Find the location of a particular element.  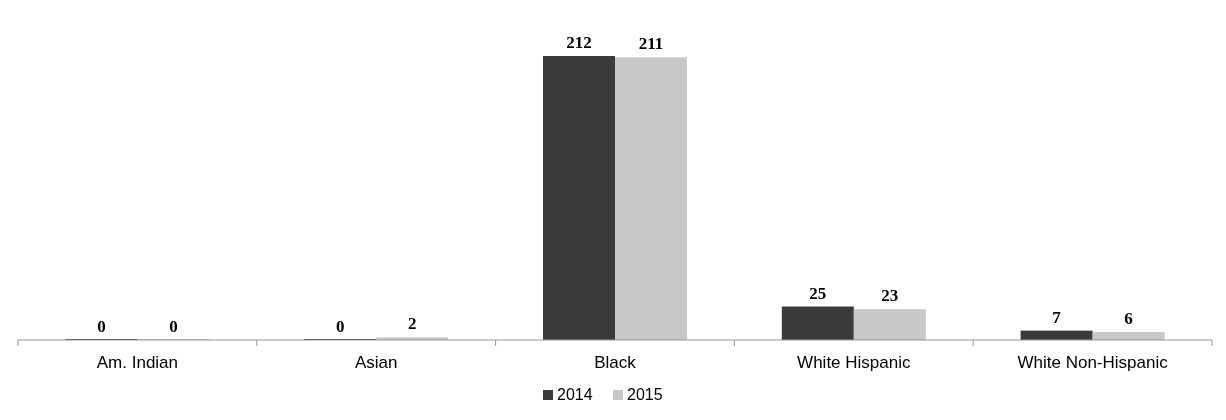

x-tick-label: White Non-Hispanic is located at coordinates (1093, 362).